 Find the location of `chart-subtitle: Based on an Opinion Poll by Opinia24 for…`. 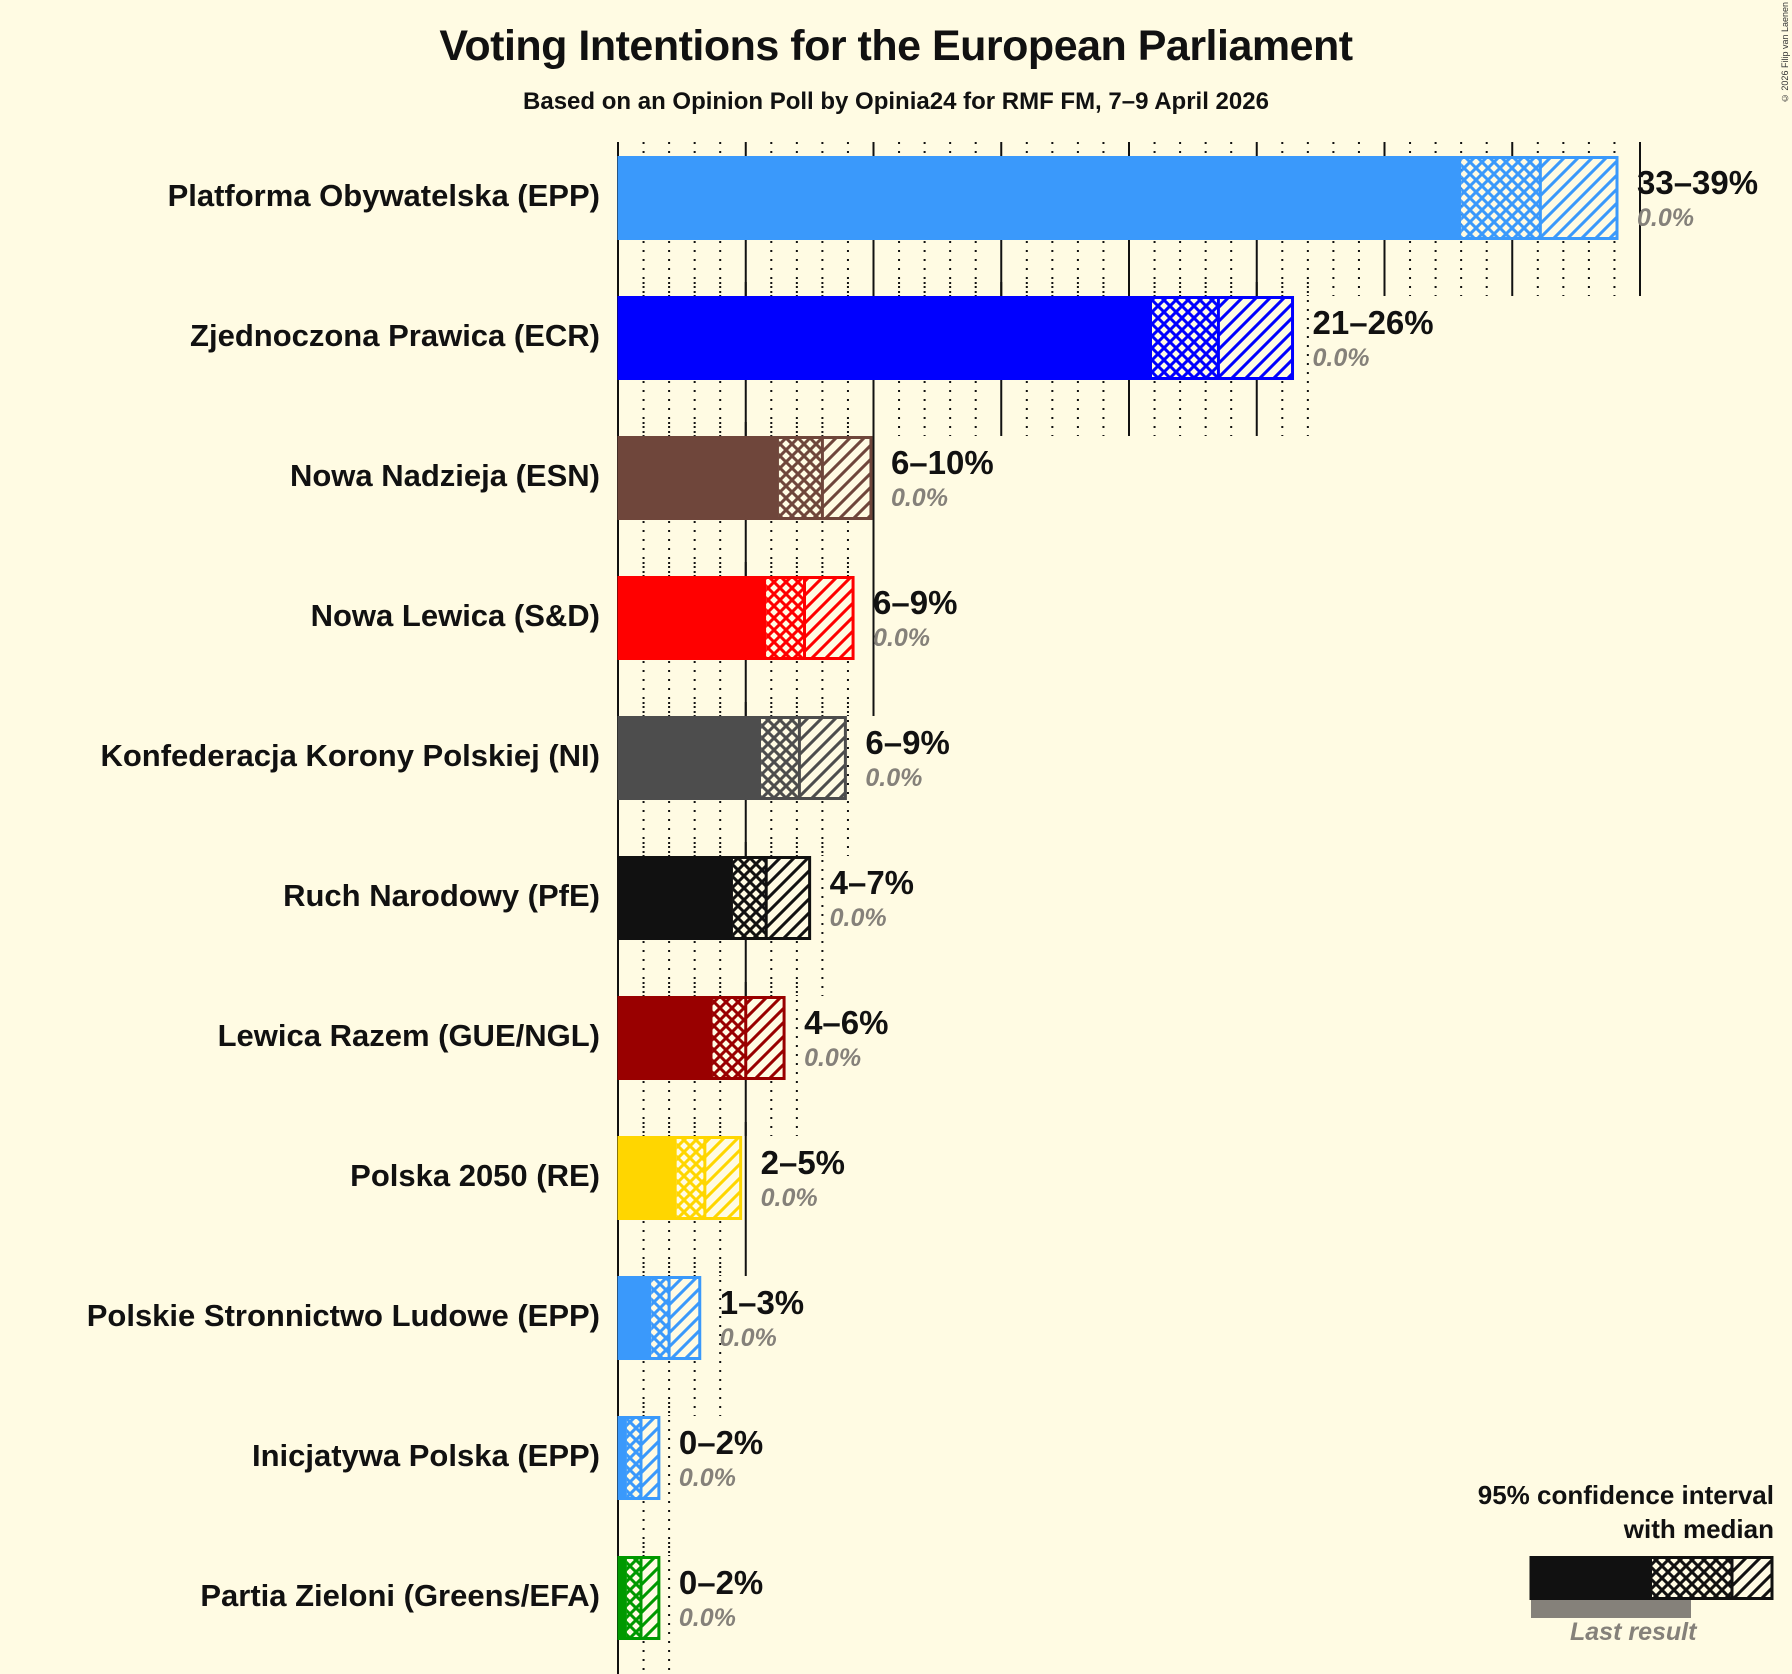

chart-subtitle: Based on an Opinion Poll by Opinia24 for… is located at coordinates (896, 101).